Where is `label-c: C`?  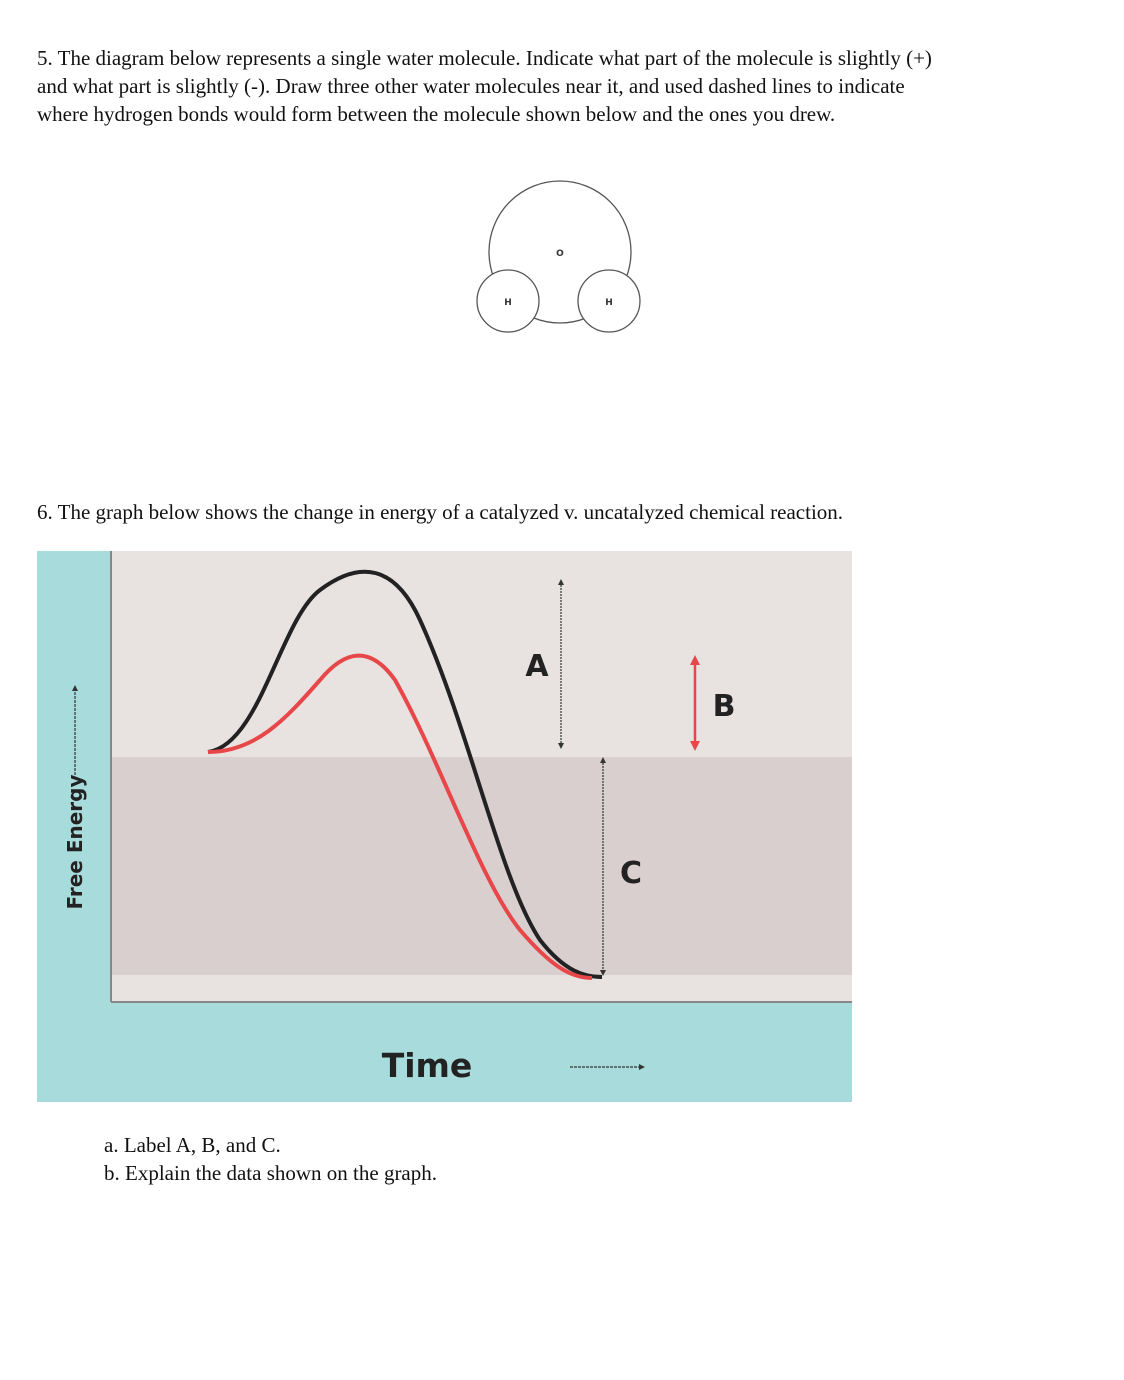
label-c: C is located at coordinates (631, 873).